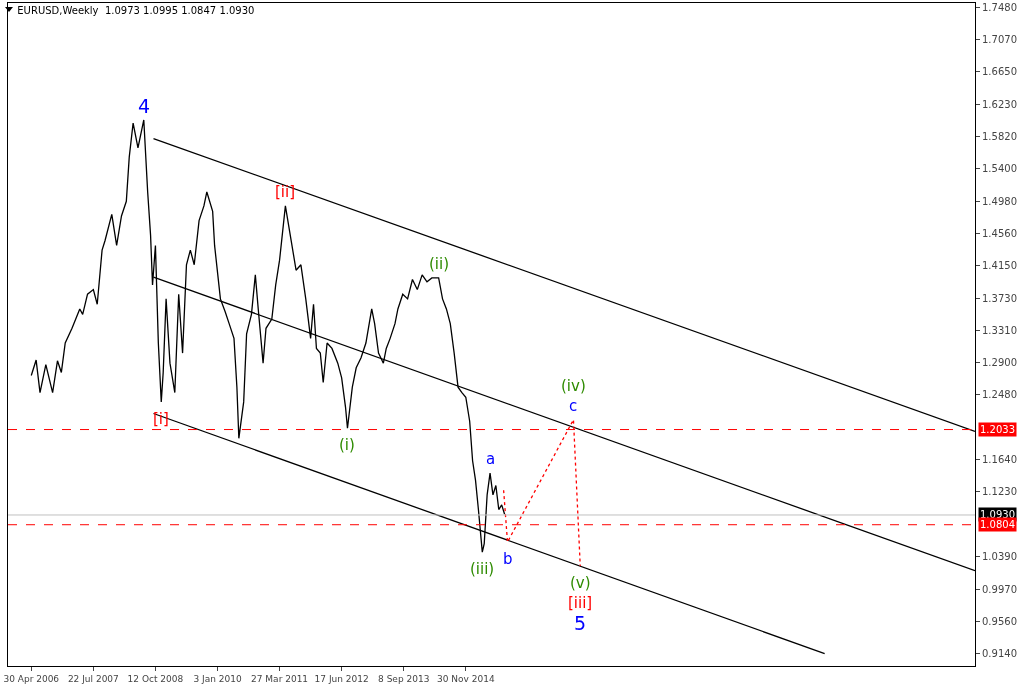 This screenshot has height=688, width=1018. I want to click on annotation: b, so click(508, 559).